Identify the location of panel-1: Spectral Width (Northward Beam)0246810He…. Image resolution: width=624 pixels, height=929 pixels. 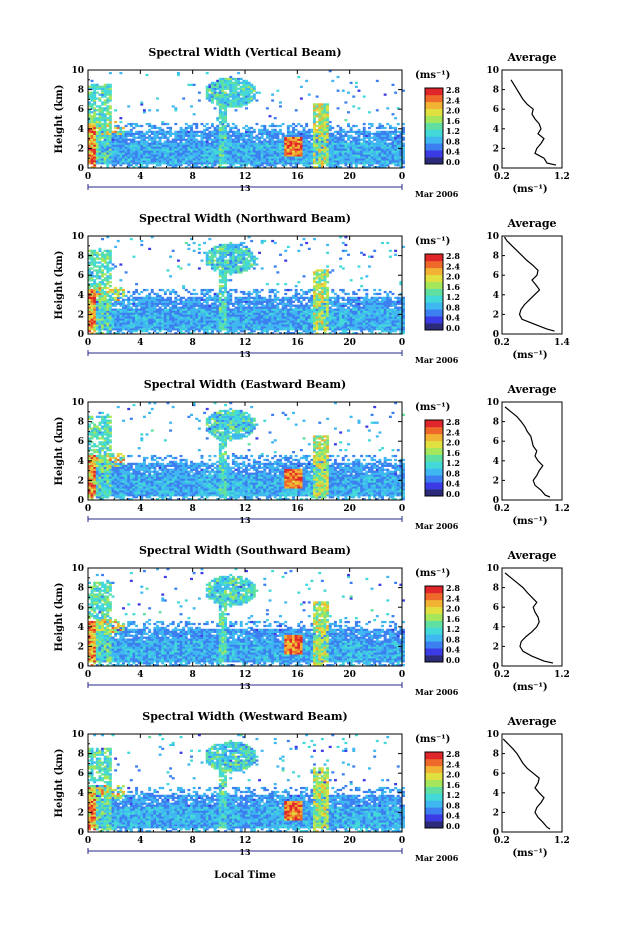
(312, 288).